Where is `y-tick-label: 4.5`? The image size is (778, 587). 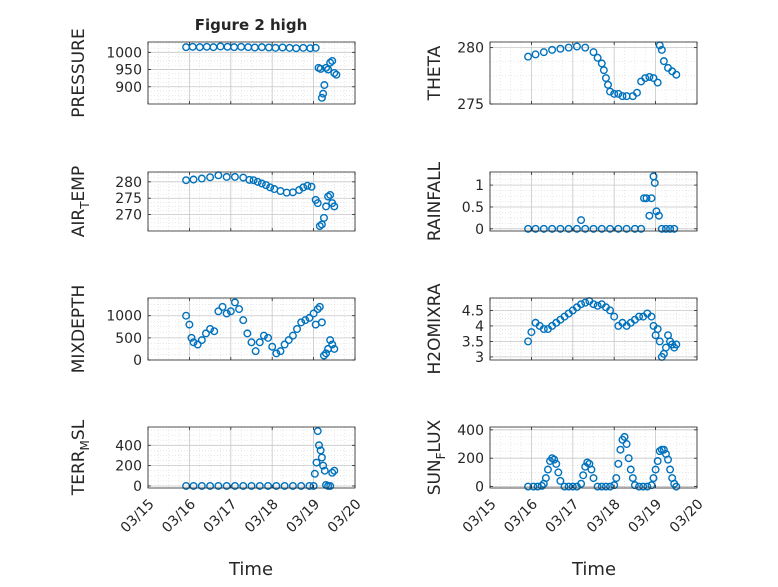
y-tick-label: 4.5 is located at coordinates (473, 311).